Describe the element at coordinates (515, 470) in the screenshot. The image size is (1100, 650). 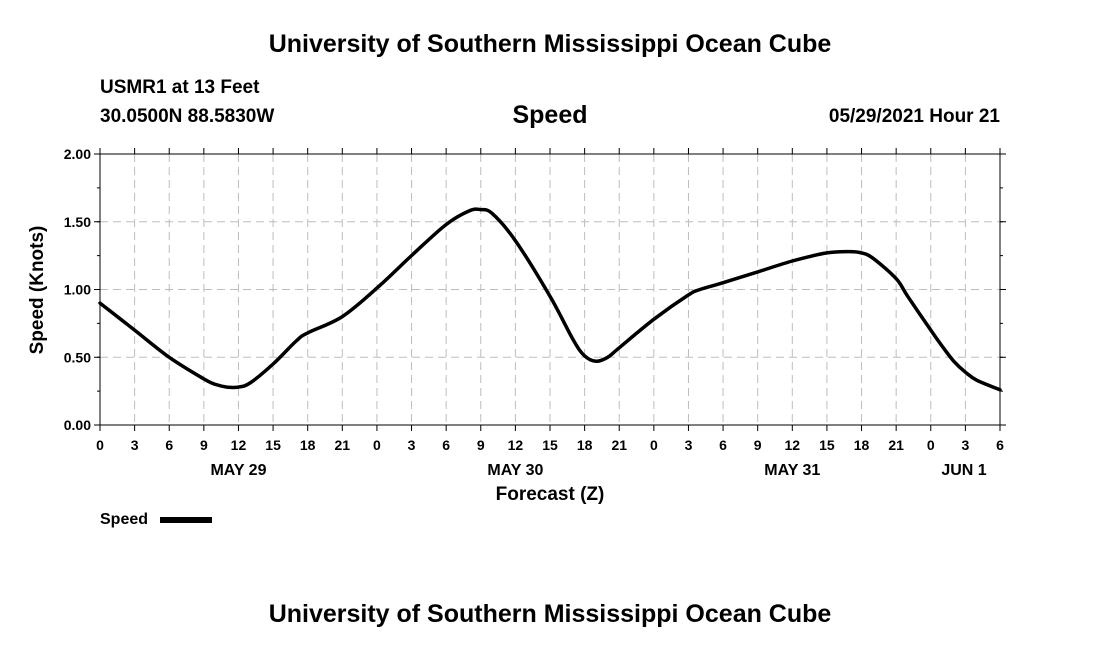
I see `day-label: MAY 30` at that location.